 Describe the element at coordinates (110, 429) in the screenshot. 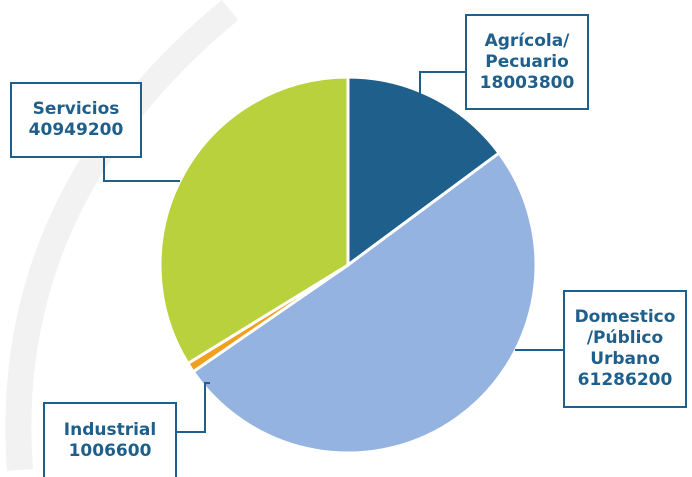

I see `label-industrial-line-1: Industrial` at that location.